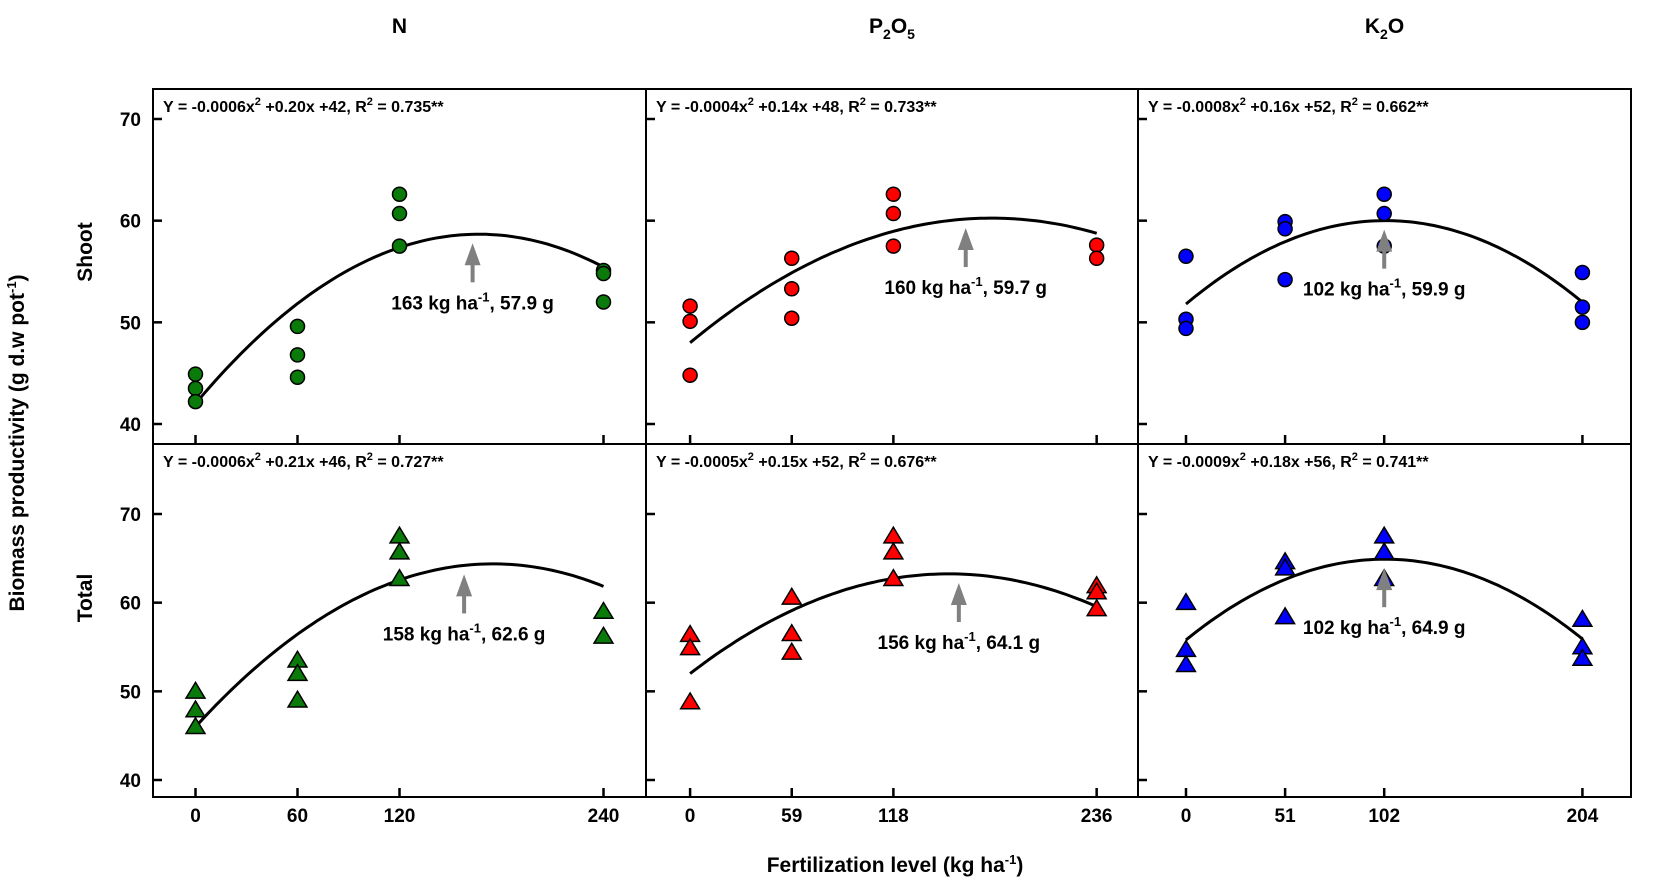 Image resolution: width=1658 pixels, height=881 pixels. I want to click on optimum-annotation: 156 kg ha-1, 64.1 g, so click(959, 641).